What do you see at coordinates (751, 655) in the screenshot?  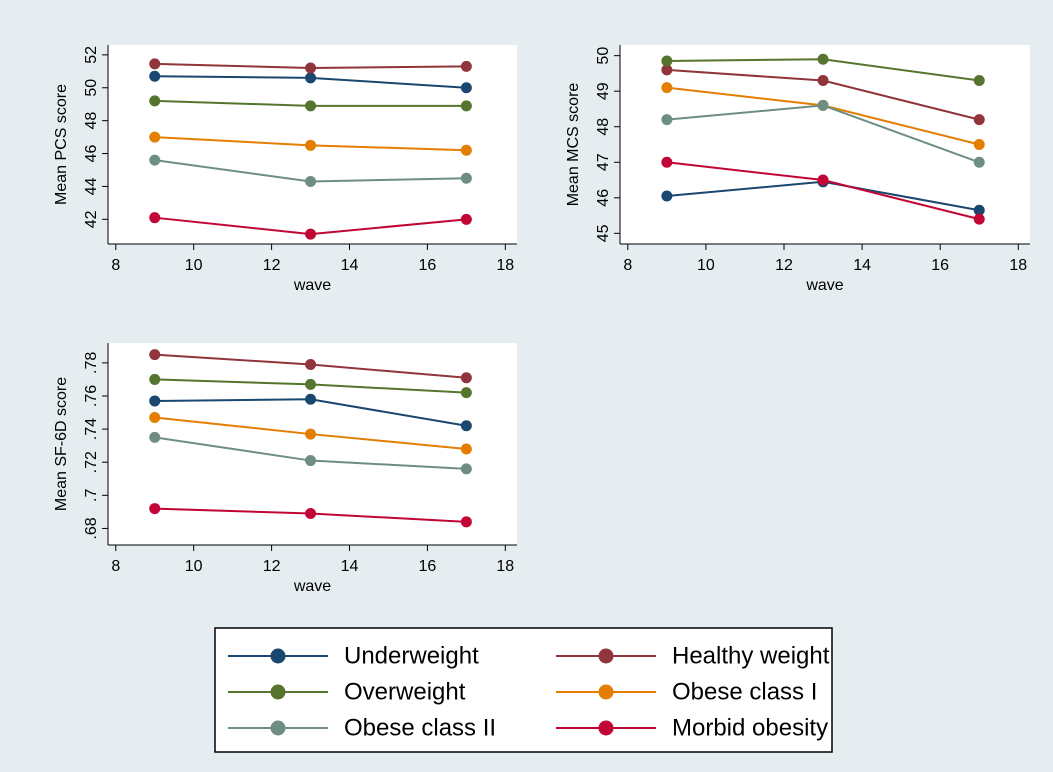 I see `legend-label: Healthy weight` at bounding box center [751, 655].